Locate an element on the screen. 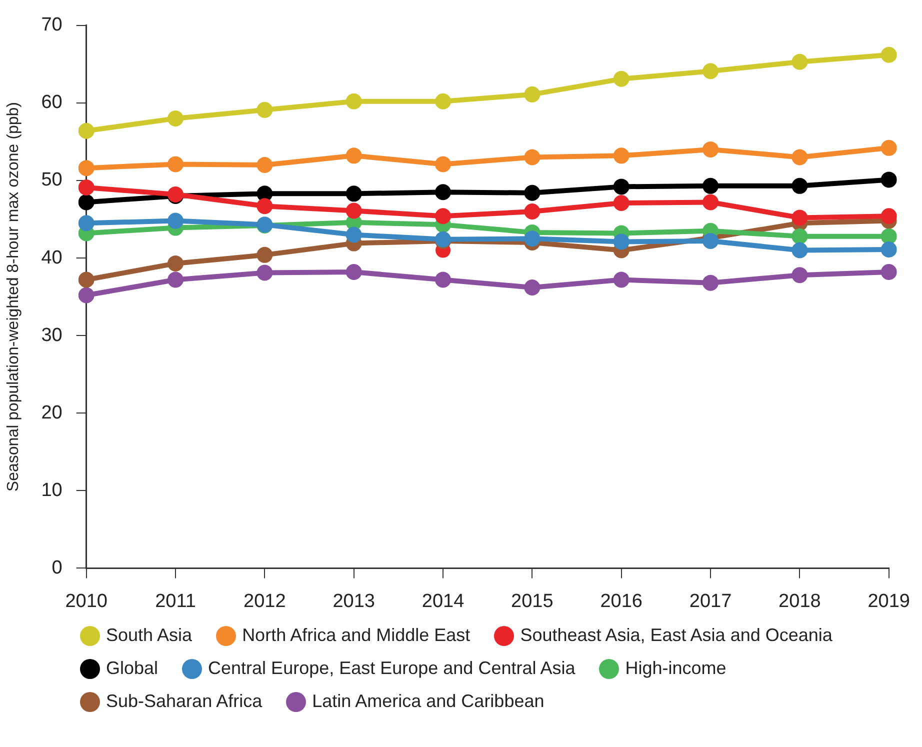 The height and width of the screenshot is (747, 922). x-tick-label: 2014 is located at coordinates (443, 601).